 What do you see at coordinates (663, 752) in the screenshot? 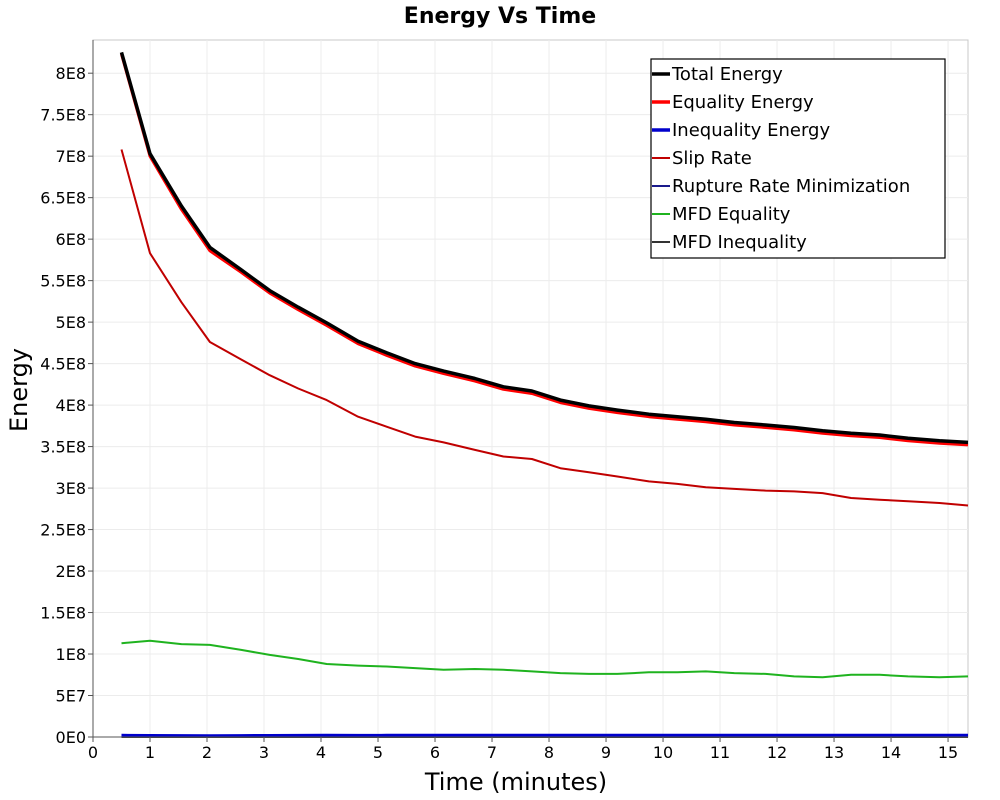
I see `x-tick-label: 10` at bounding box center [663, 752].